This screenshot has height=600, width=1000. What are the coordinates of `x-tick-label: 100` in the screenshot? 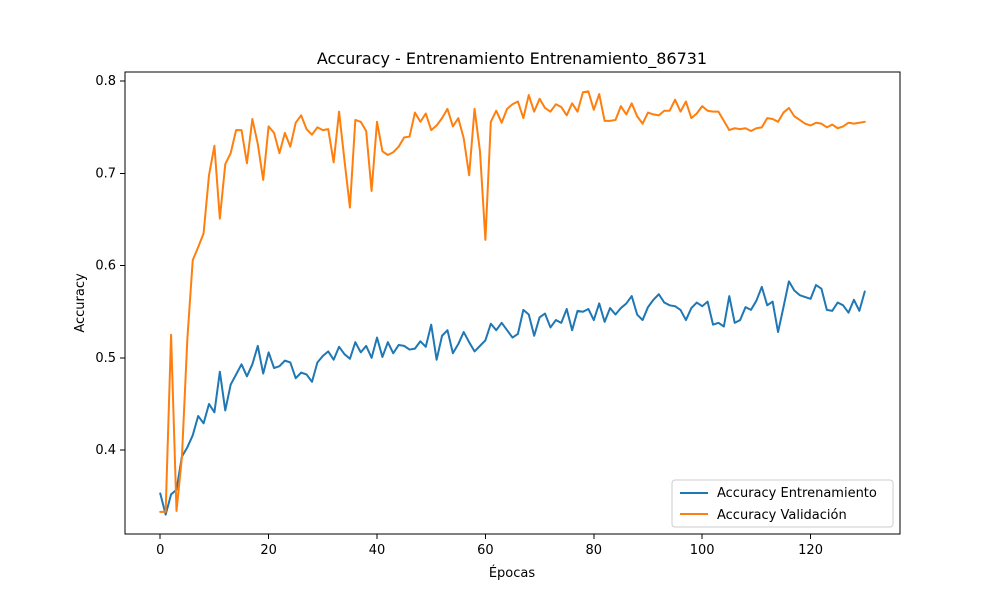 It's located at (702, 550).